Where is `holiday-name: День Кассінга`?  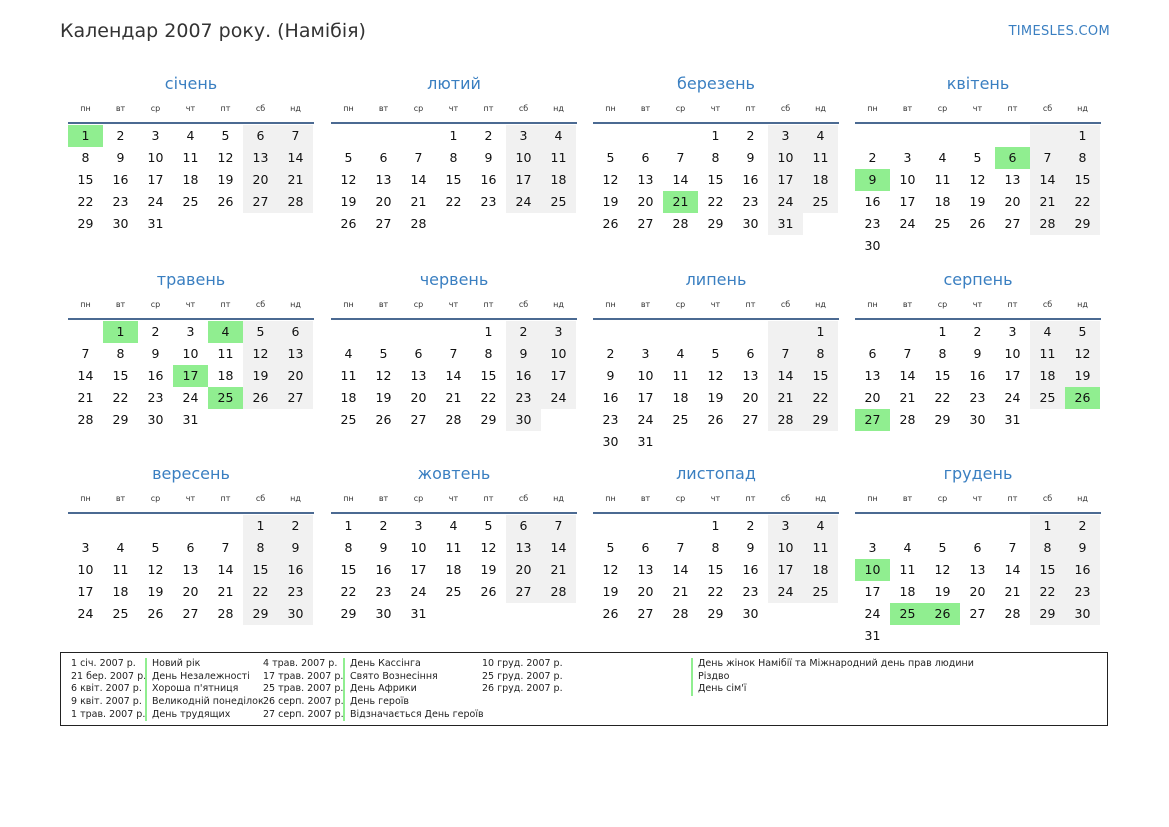
holiday-name: День Кассінга is located at coordinates (382, 664).